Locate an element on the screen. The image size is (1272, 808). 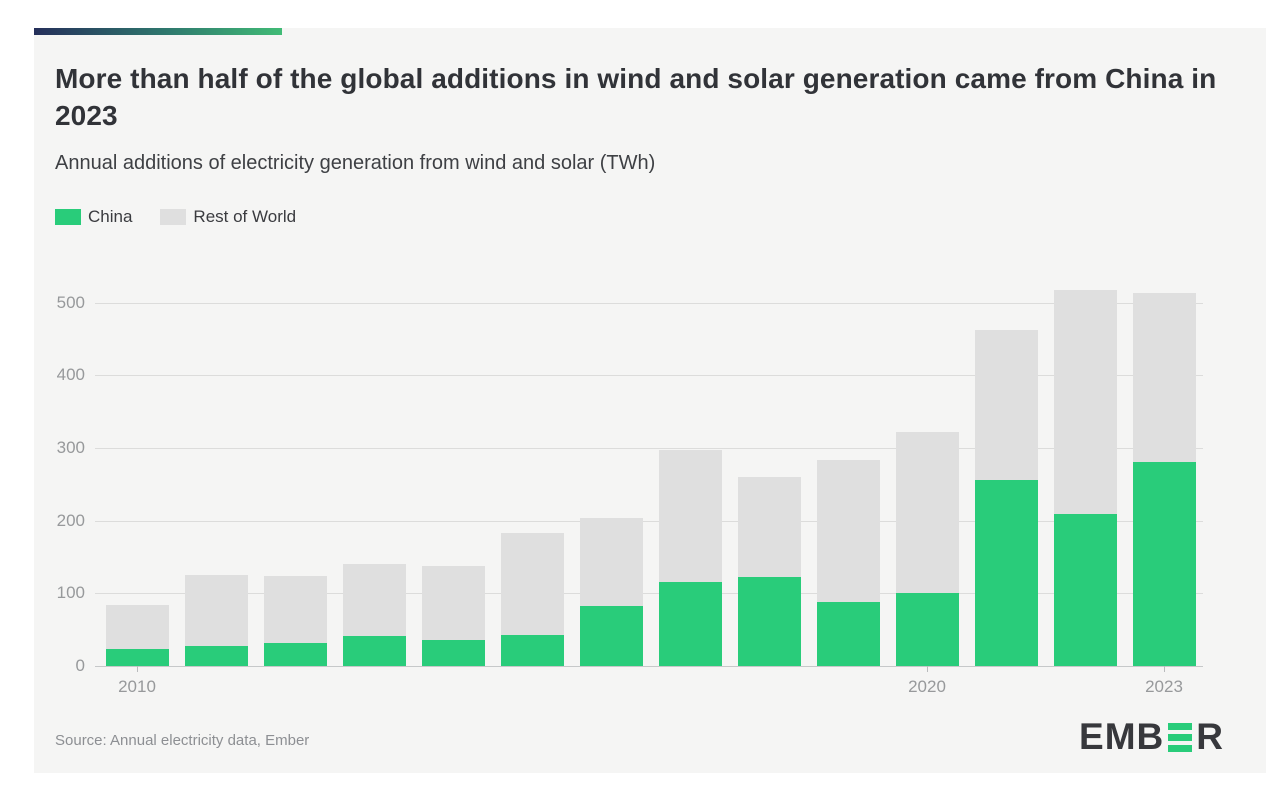
bar-2012 is located at coordinates (295, 621).